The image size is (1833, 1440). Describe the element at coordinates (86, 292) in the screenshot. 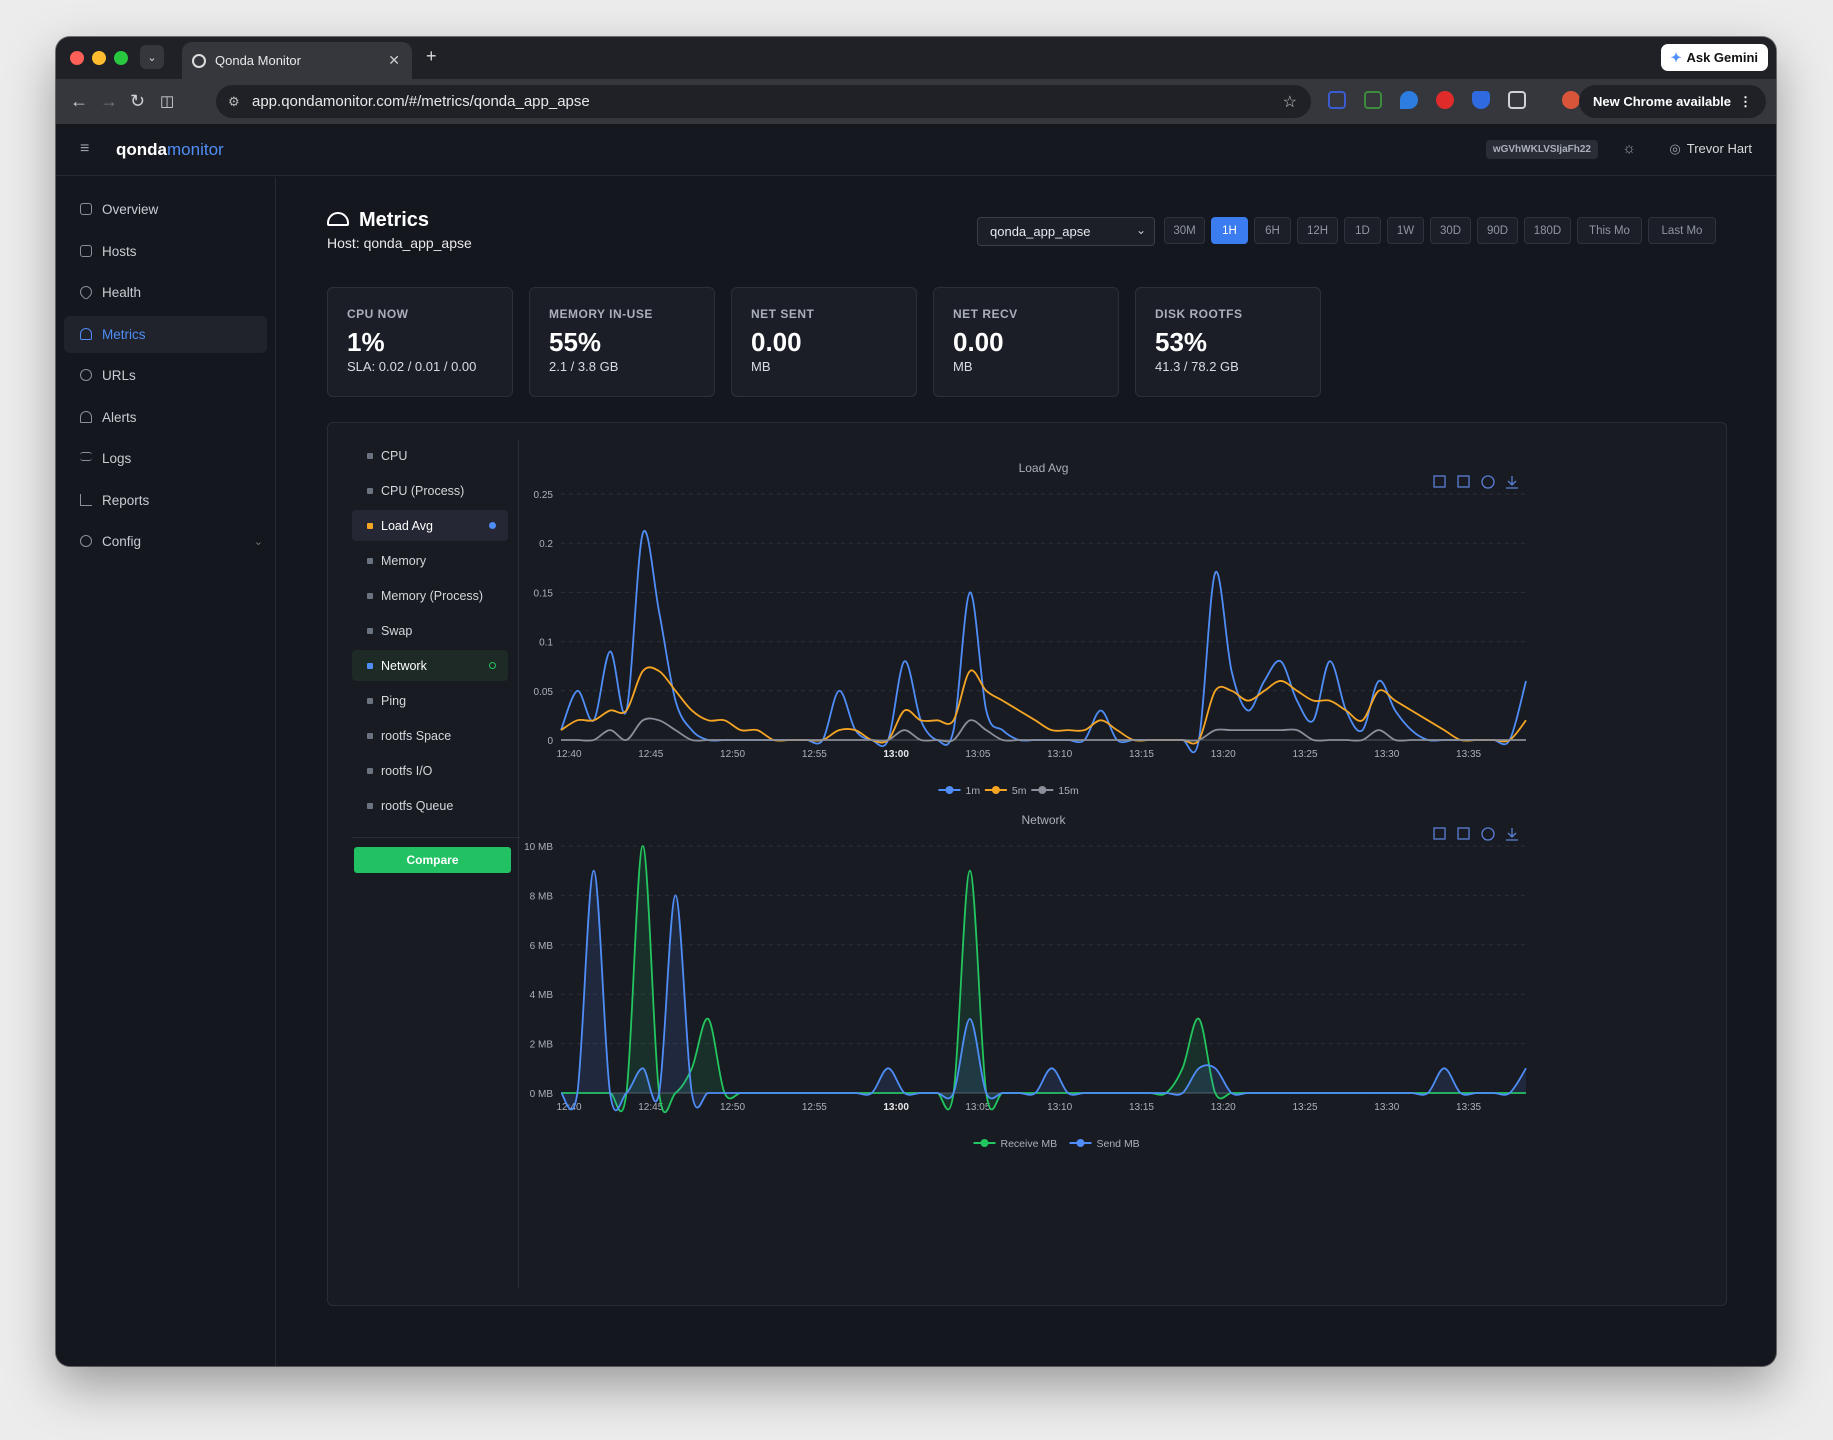

I see `heart-icon` at that location.